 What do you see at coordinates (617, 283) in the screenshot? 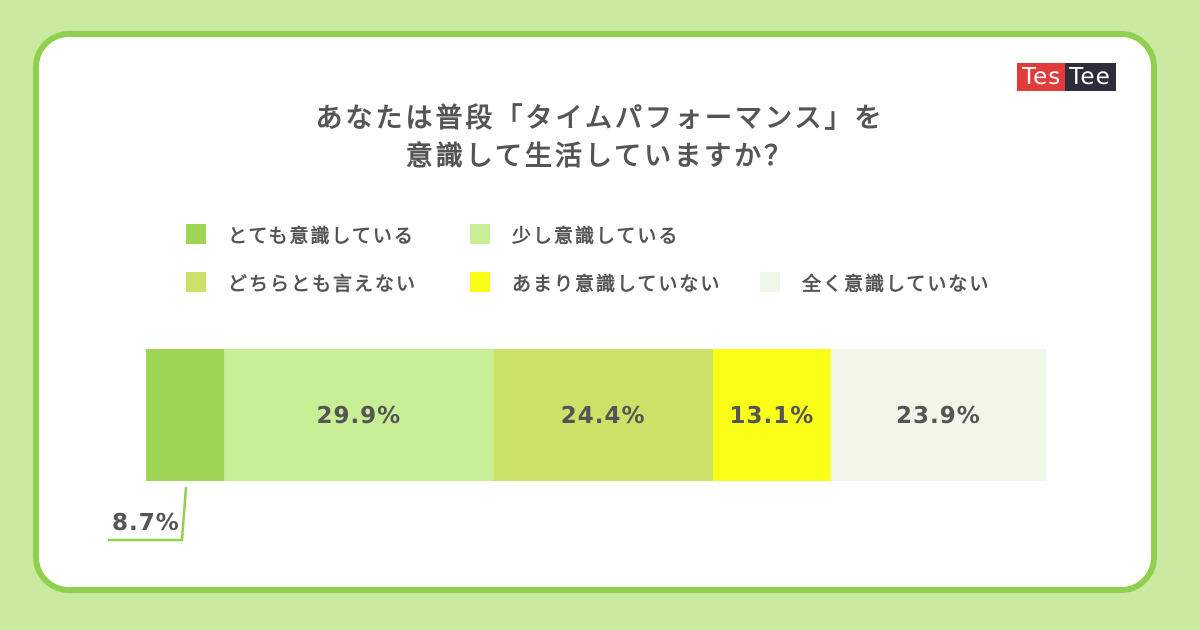
I see `legend-label-4: あまり意識していない` at bounding box center [617, 283].